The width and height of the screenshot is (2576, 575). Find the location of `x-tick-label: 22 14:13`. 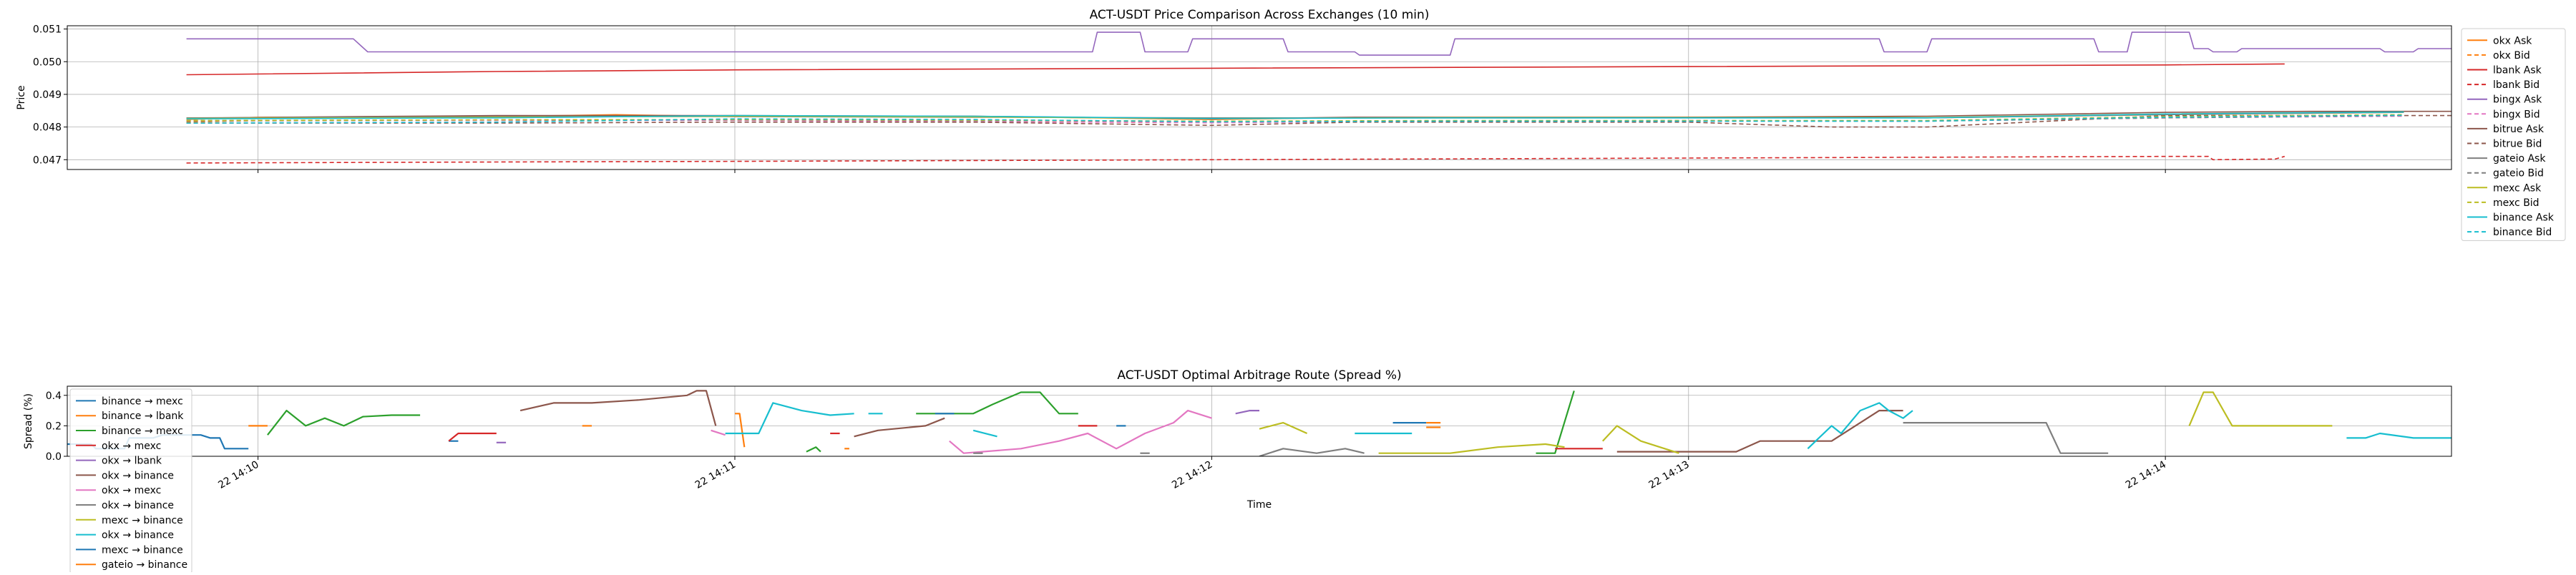

x-tick-label: 22 14:13 is located at coordinates (1669, 475).